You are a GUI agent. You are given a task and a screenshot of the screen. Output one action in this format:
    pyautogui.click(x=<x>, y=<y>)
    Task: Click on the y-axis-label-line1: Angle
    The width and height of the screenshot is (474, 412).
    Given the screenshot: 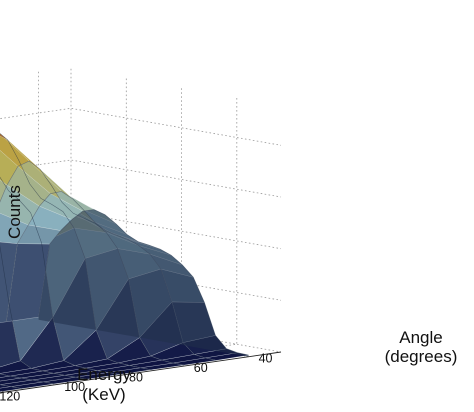 What is the action you would take?
    pyautogui.click(x=420, y=337)
    